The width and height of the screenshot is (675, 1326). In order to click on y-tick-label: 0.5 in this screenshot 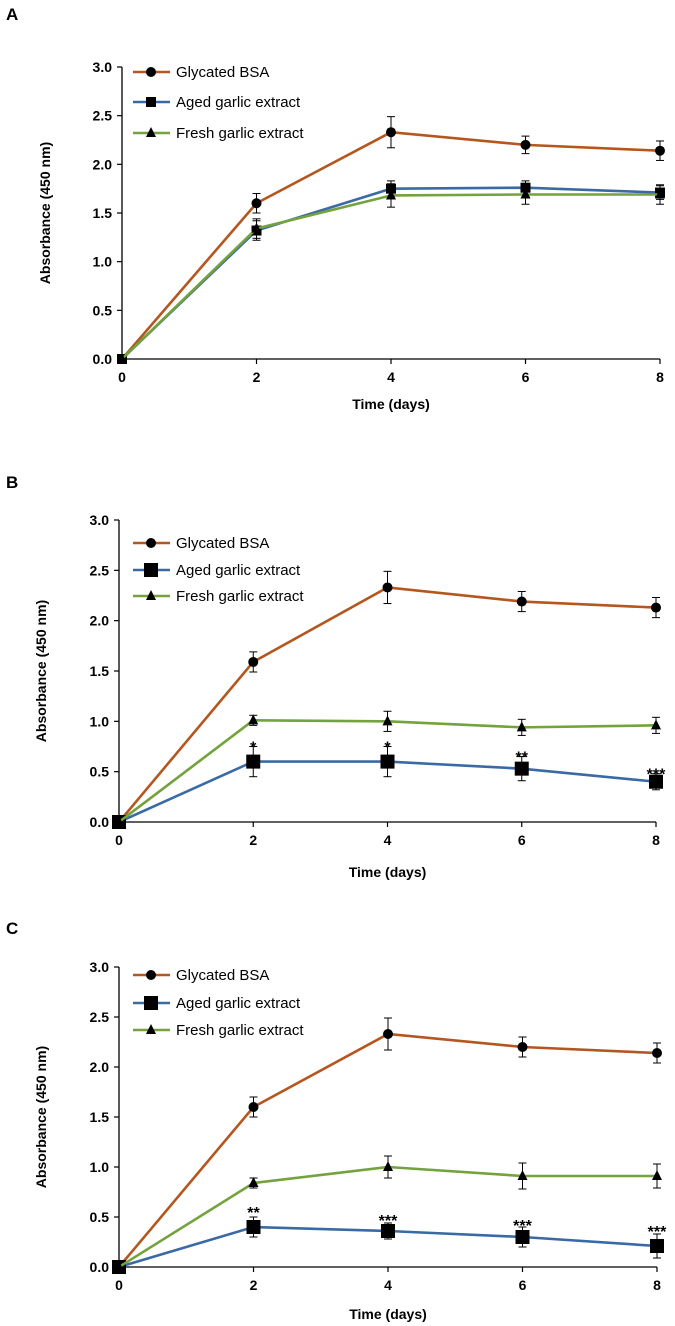, I will do `click(100, 1217)`.